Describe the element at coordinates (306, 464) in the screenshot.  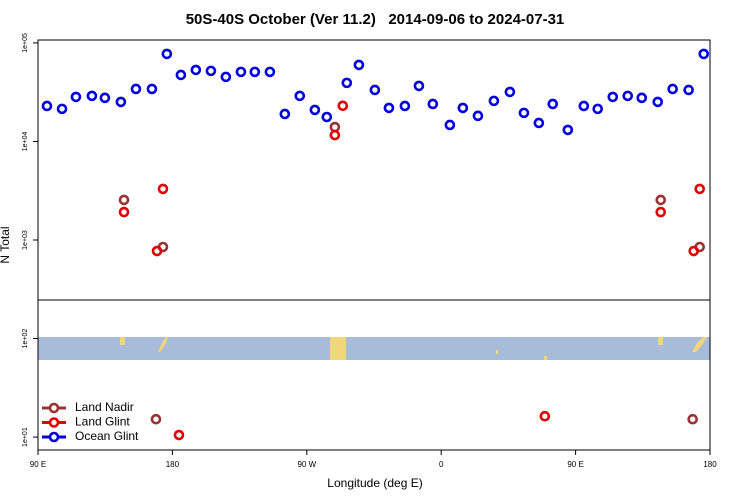
I see `x-tick-label: 90 W` at that location.